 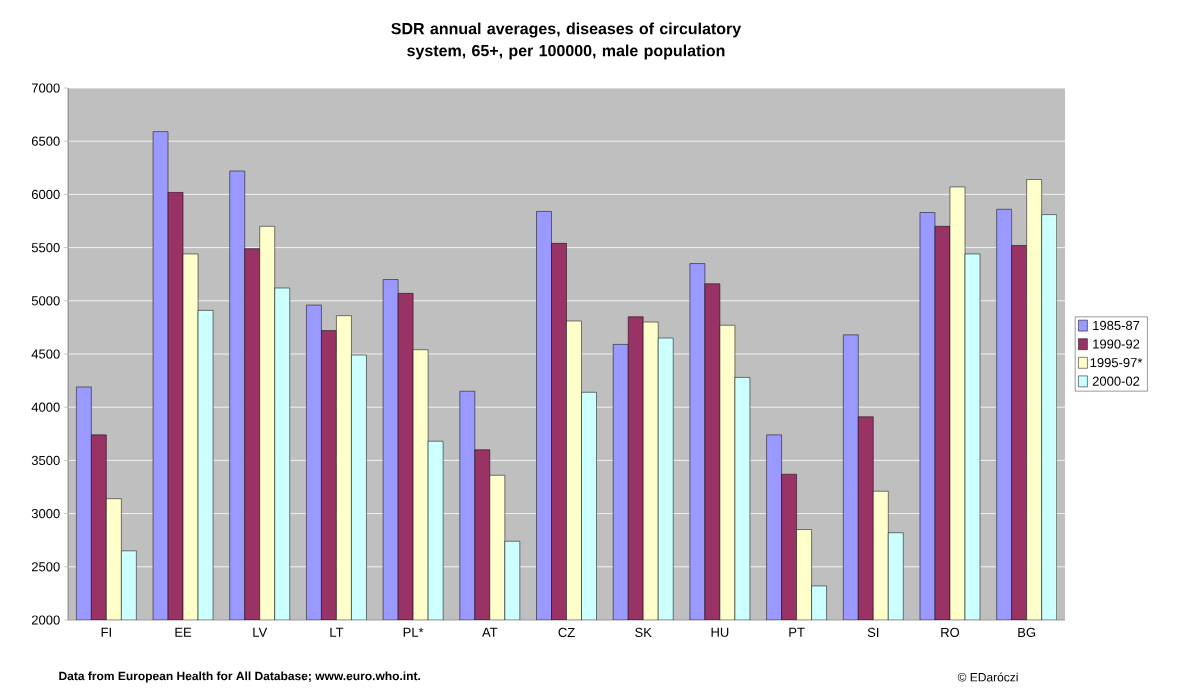 I want to click on legend-label: 2000-02, so click(x=1116, y=381).